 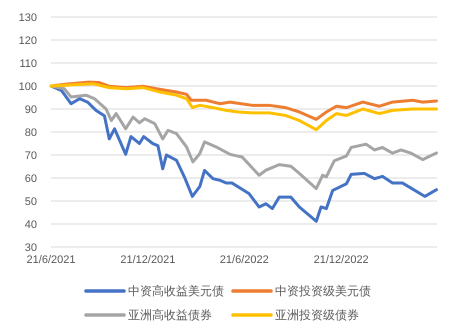 I want to click on x-tick-label: 21/6/2021, so click(x=51, y=260).